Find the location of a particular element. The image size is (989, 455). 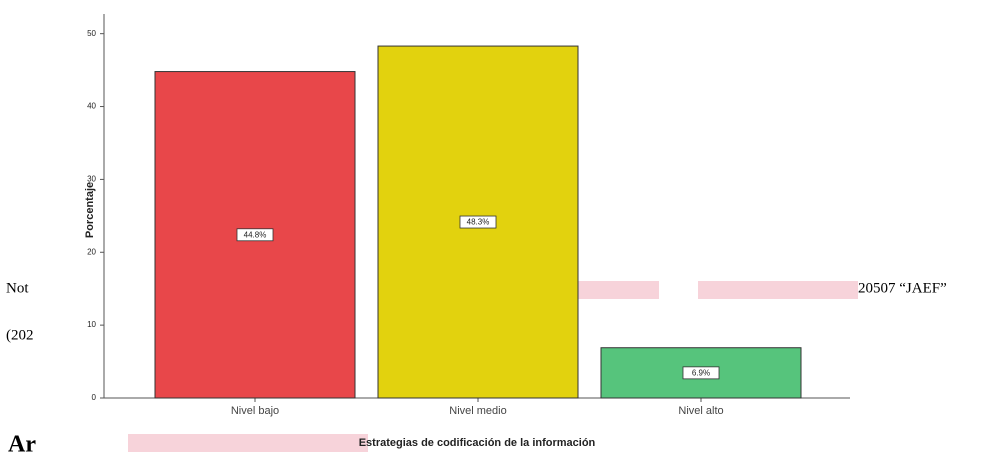

x-tick-label: Nivel bajo is located at coordinates (255, 411).